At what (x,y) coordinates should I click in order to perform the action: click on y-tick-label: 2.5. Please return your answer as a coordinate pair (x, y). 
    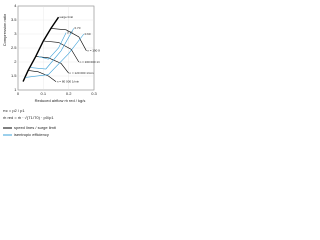
    Looking at the image, I should click on (14, 47).